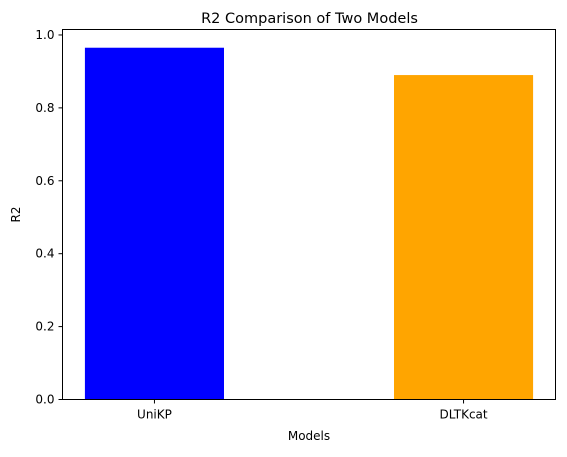  What do you see at coordinates (463, 415) in the screenshot?
I see `x-tick-label: DLTKcat` at bounding box center [463, 415].